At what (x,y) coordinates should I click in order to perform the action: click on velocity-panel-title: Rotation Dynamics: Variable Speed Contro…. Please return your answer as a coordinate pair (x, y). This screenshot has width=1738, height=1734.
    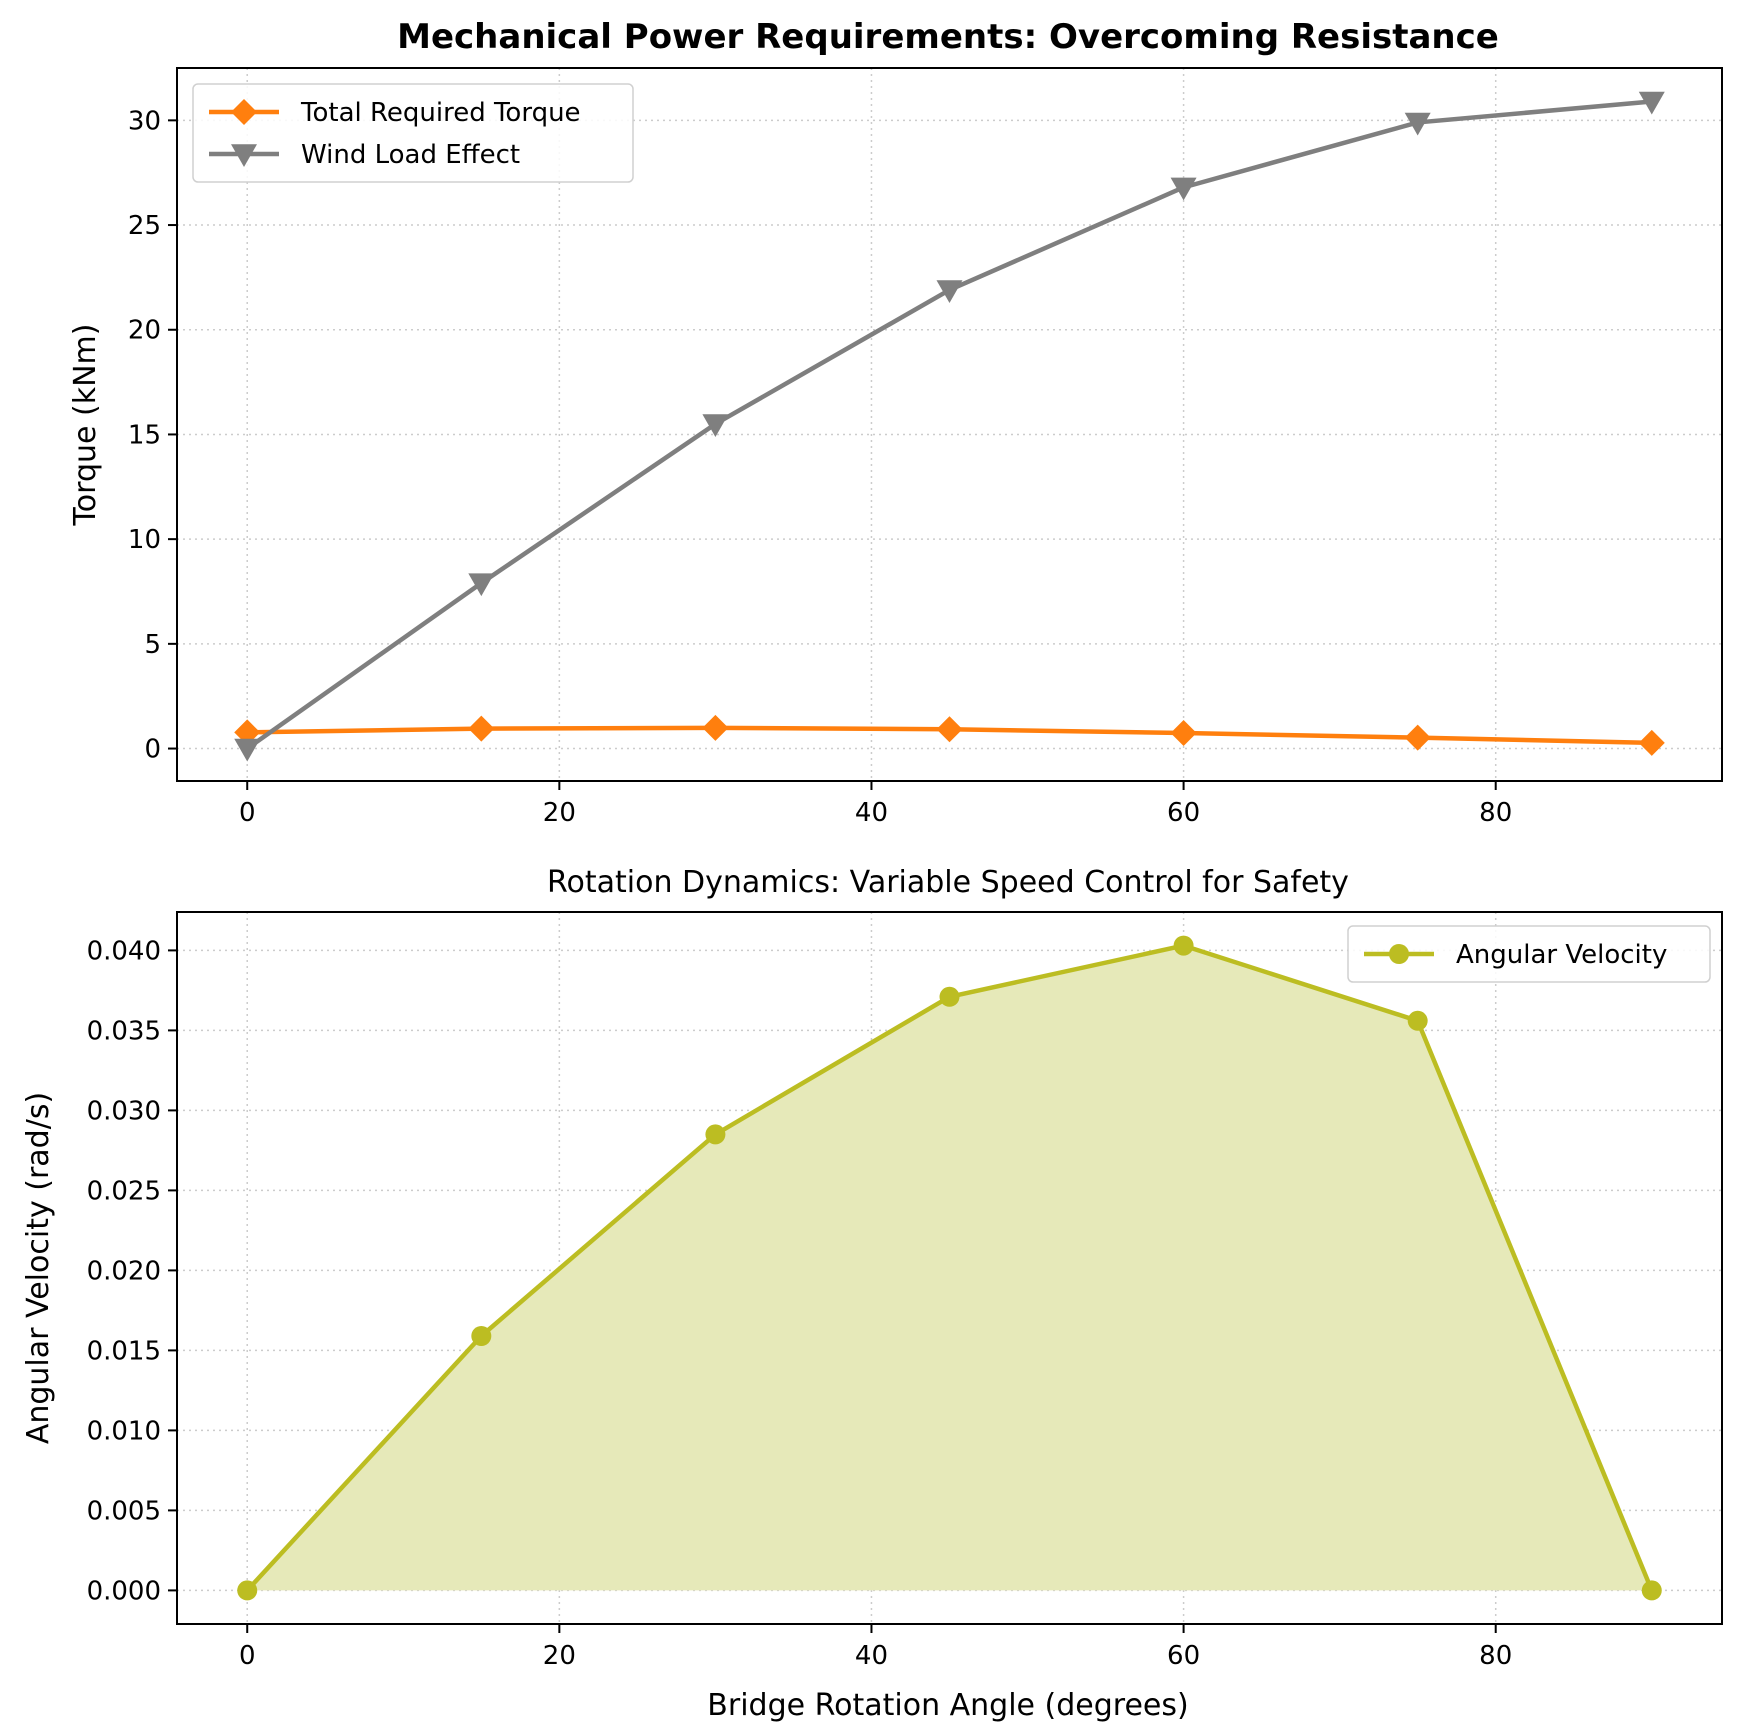
    Looking at the image, I should click on (948, 882).